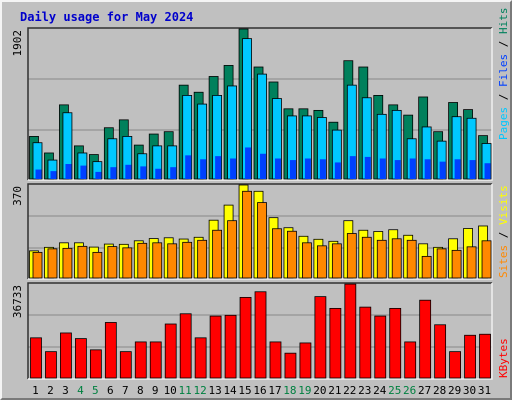  What do you see at coordinates (155, 390) in the screenshot?
I see `day-label: 9` at bounding box center [155, 390].